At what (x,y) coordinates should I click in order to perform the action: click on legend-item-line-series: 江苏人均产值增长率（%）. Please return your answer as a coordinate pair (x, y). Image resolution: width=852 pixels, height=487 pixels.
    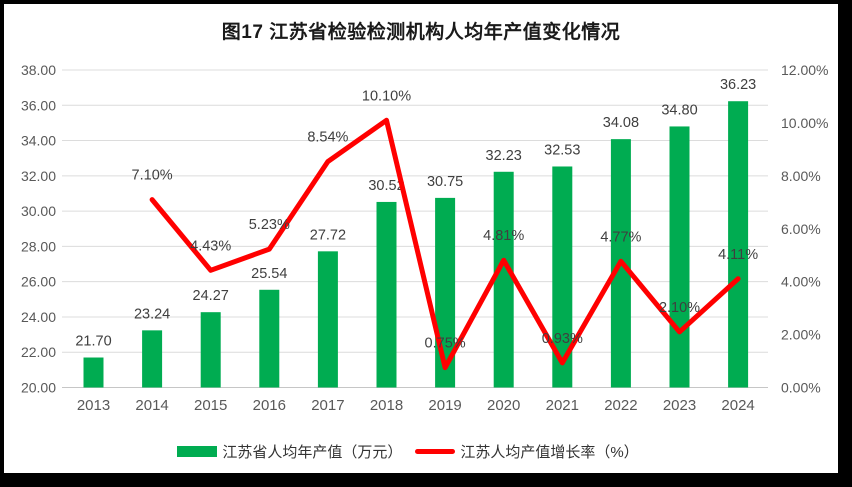
    Looking at the image, I should click on (527, 451).